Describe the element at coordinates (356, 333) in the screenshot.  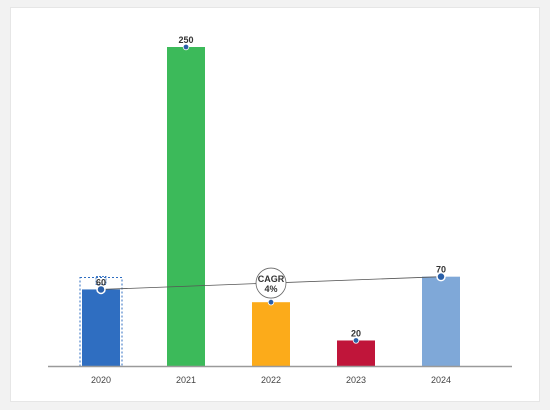
I see `data-label-2023: 20` at that location.